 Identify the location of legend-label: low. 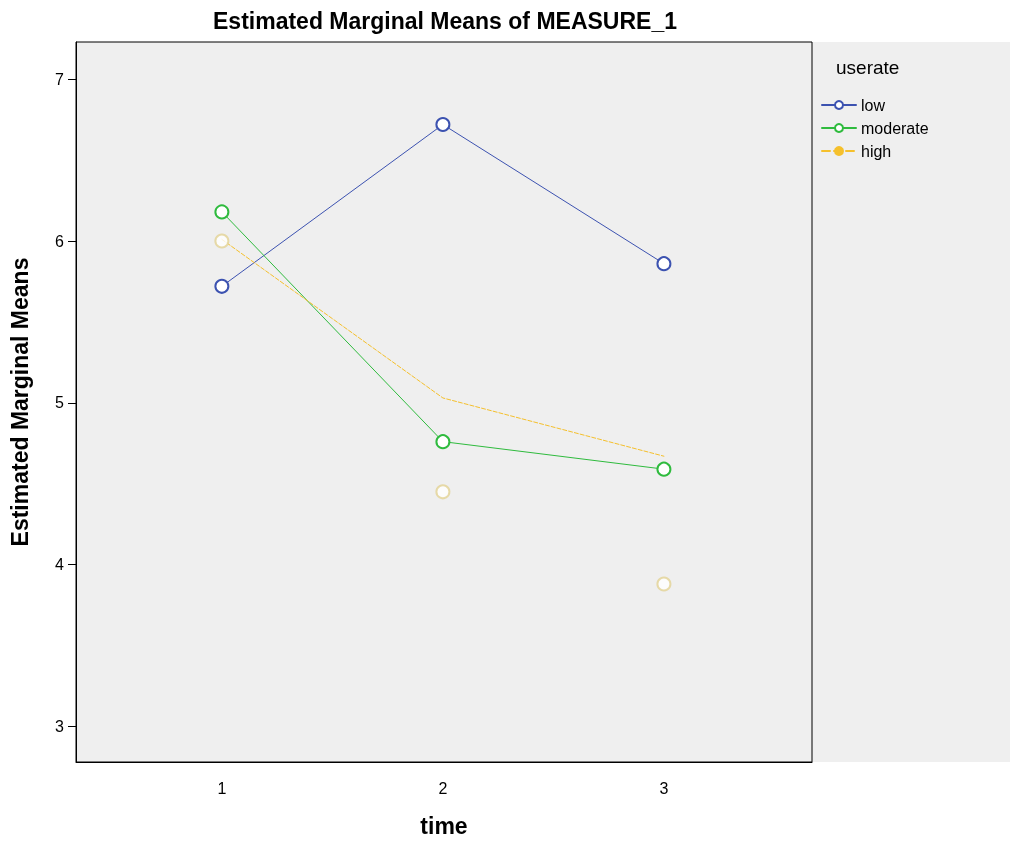
(873, 105).